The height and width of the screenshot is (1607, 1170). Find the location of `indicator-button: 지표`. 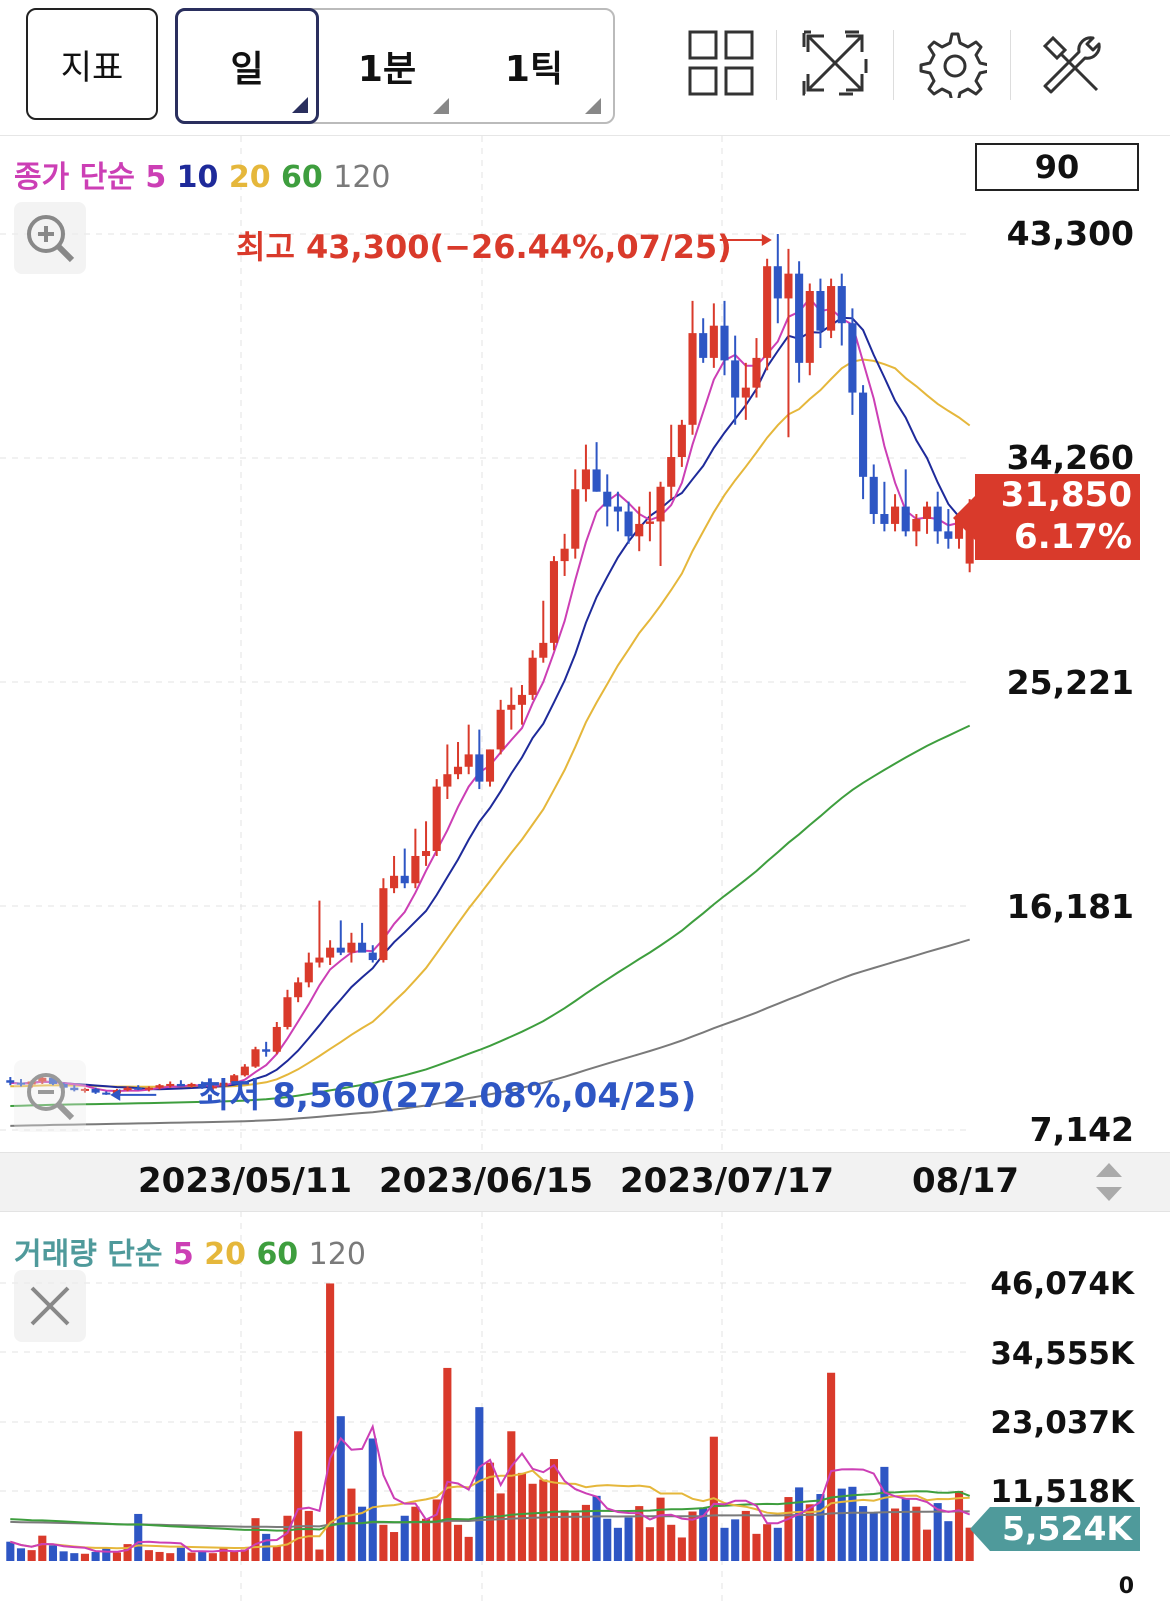

indicator-button: 지표 is located at coordinates (92, 64).